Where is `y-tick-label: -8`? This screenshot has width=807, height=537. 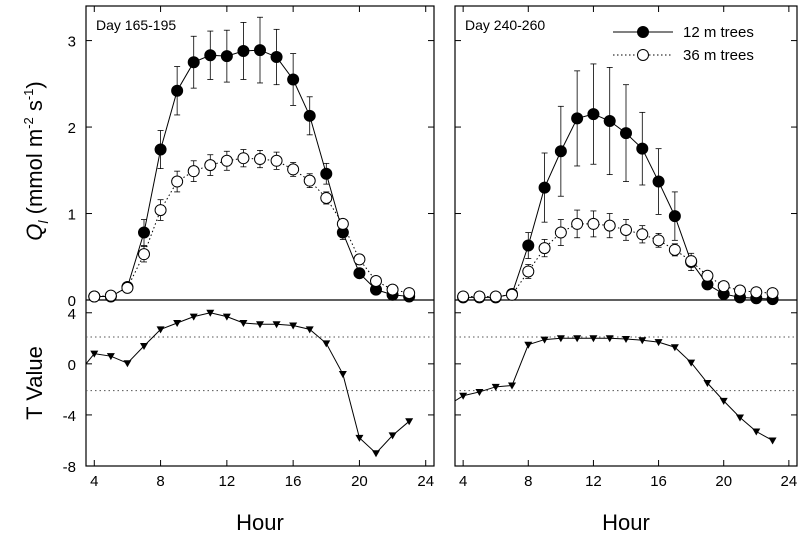 y-tick-label: -8 is located at coordinates (69, 467).